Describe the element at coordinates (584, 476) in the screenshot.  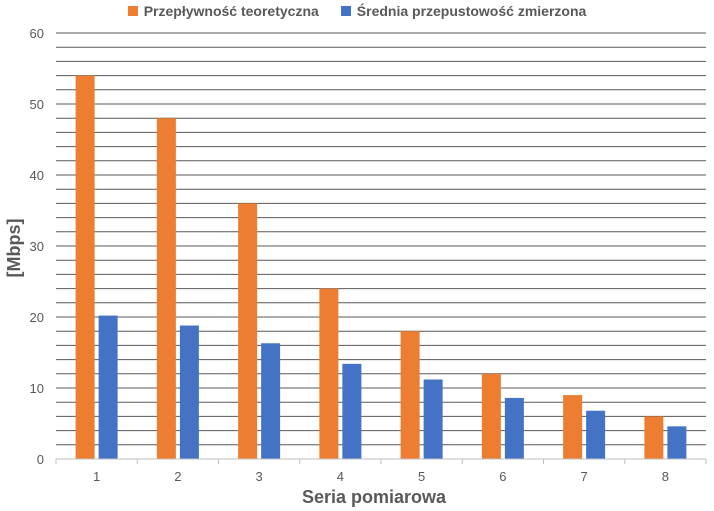
I see `x-tick-label: 7` at that location.